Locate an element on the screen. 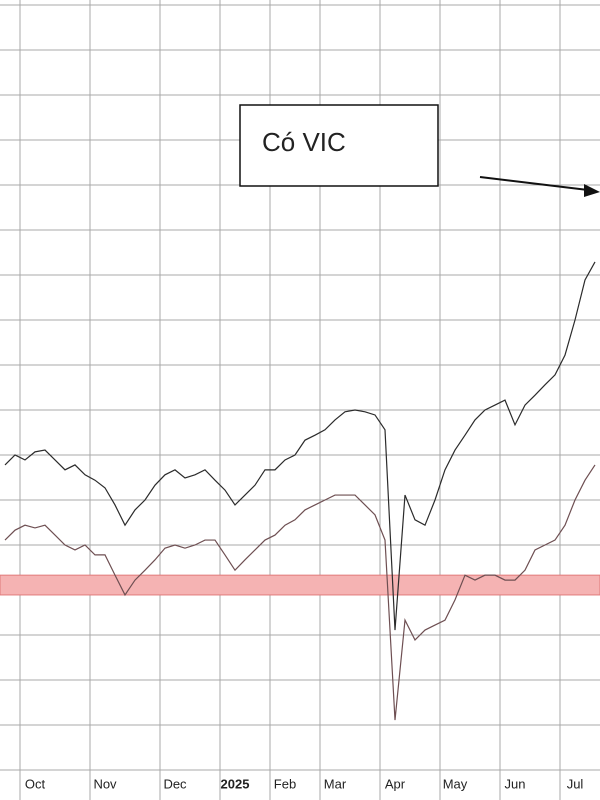 This screenshot has height=800, width=600. x-tick-label: Nov is located at coordinates (105, 783).